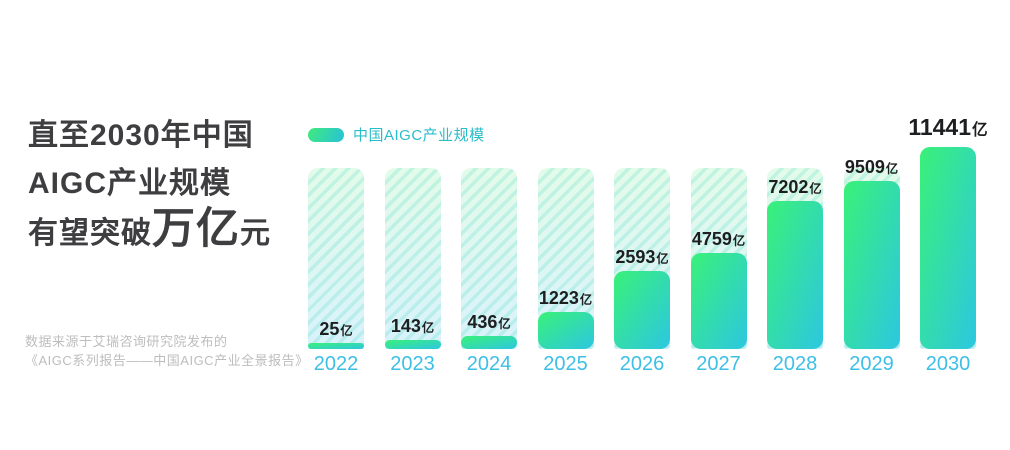 The height and width of the screenshot is (450, 1010). What do you see at coordinates (326, 134) in the screenshot?
I see `legend-swatch-icon` at bounding box center [326, 134].